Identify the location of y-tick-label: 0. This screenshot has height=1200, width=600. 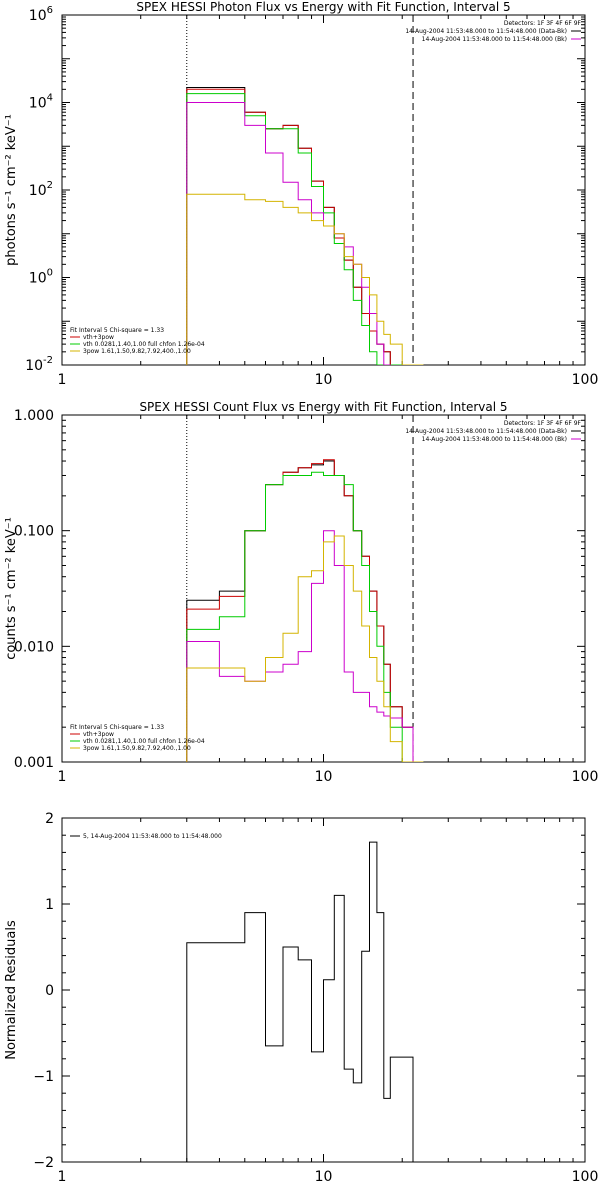
(49, 991).